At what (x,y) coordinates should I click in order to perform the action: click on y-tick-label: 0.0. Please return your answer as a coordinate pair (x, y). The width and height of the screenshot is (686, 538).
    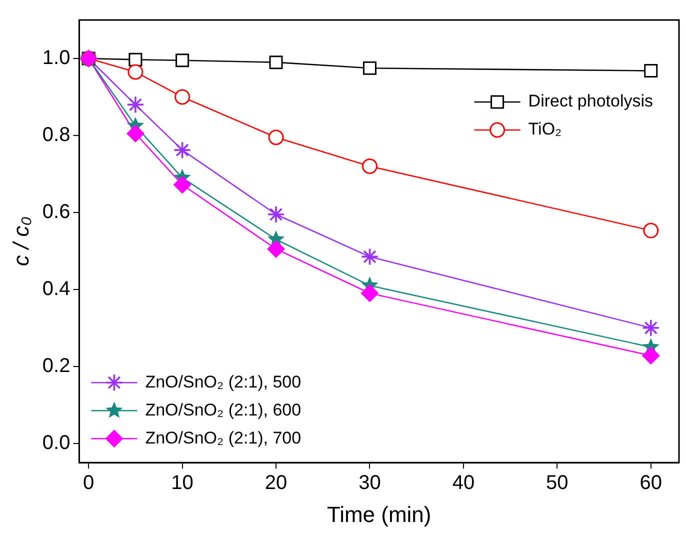
    Looking at the image, I should click on (56, 443).